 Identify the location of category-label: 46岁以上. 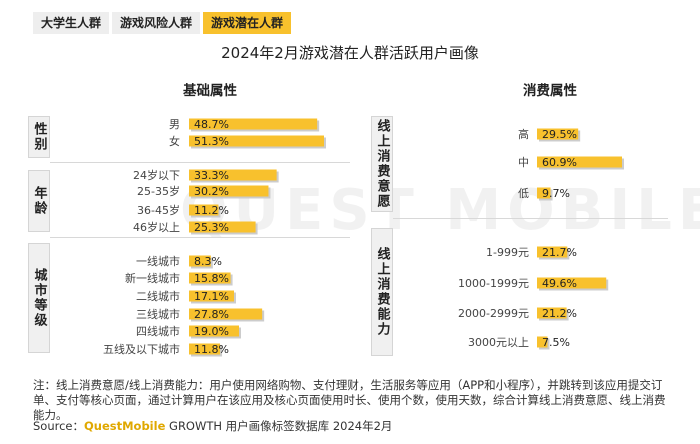
(156, 227).